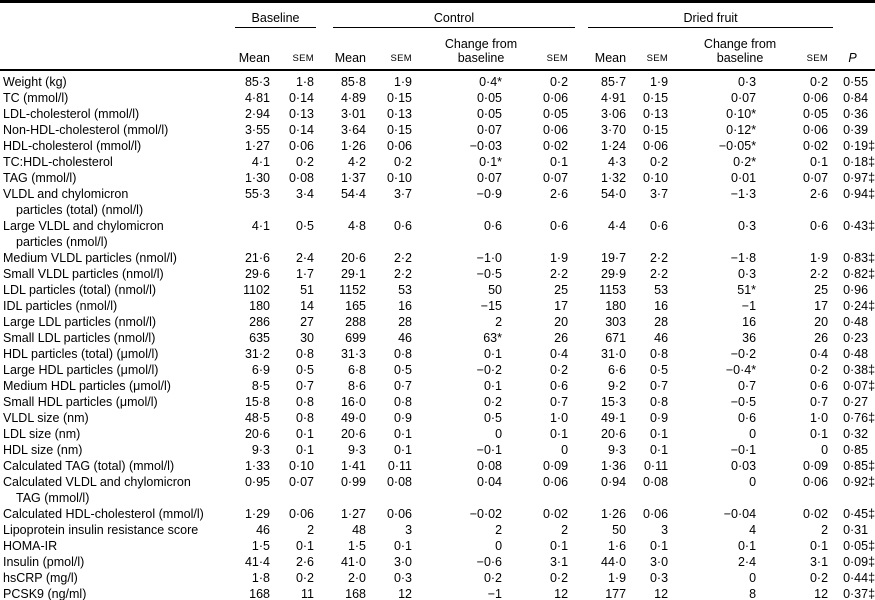 The image size is (875, 600). Describe the element at coordinates (58, 162) in the screenshot. I see `row-label: TC:HDL-cholesterol` at that location.